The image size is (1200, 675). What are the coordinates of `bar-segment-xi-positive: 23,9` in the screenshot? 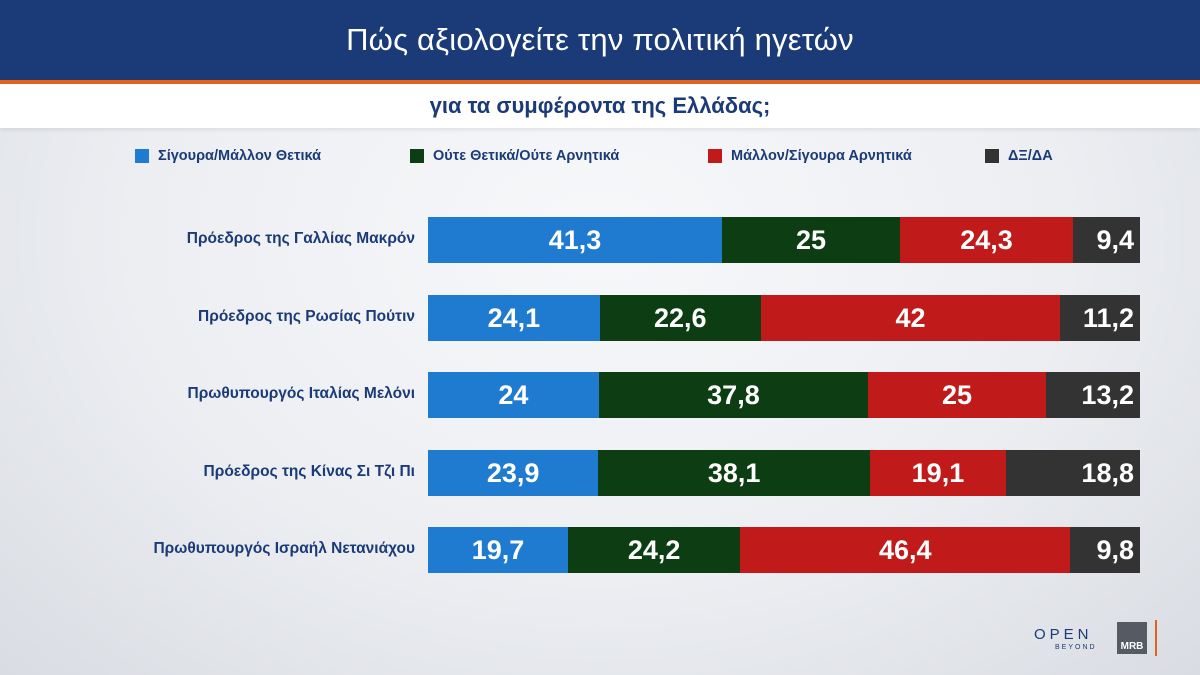 It's located at (513, 473).